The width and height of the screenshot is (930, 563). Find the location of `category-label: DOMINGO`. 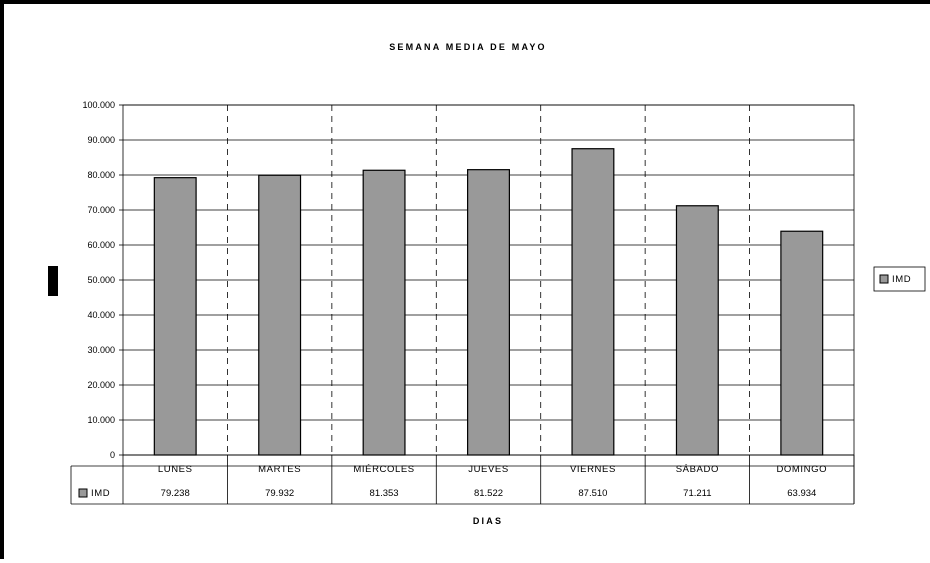

category-label: DOMINGO is located at coordinates (801, 469).